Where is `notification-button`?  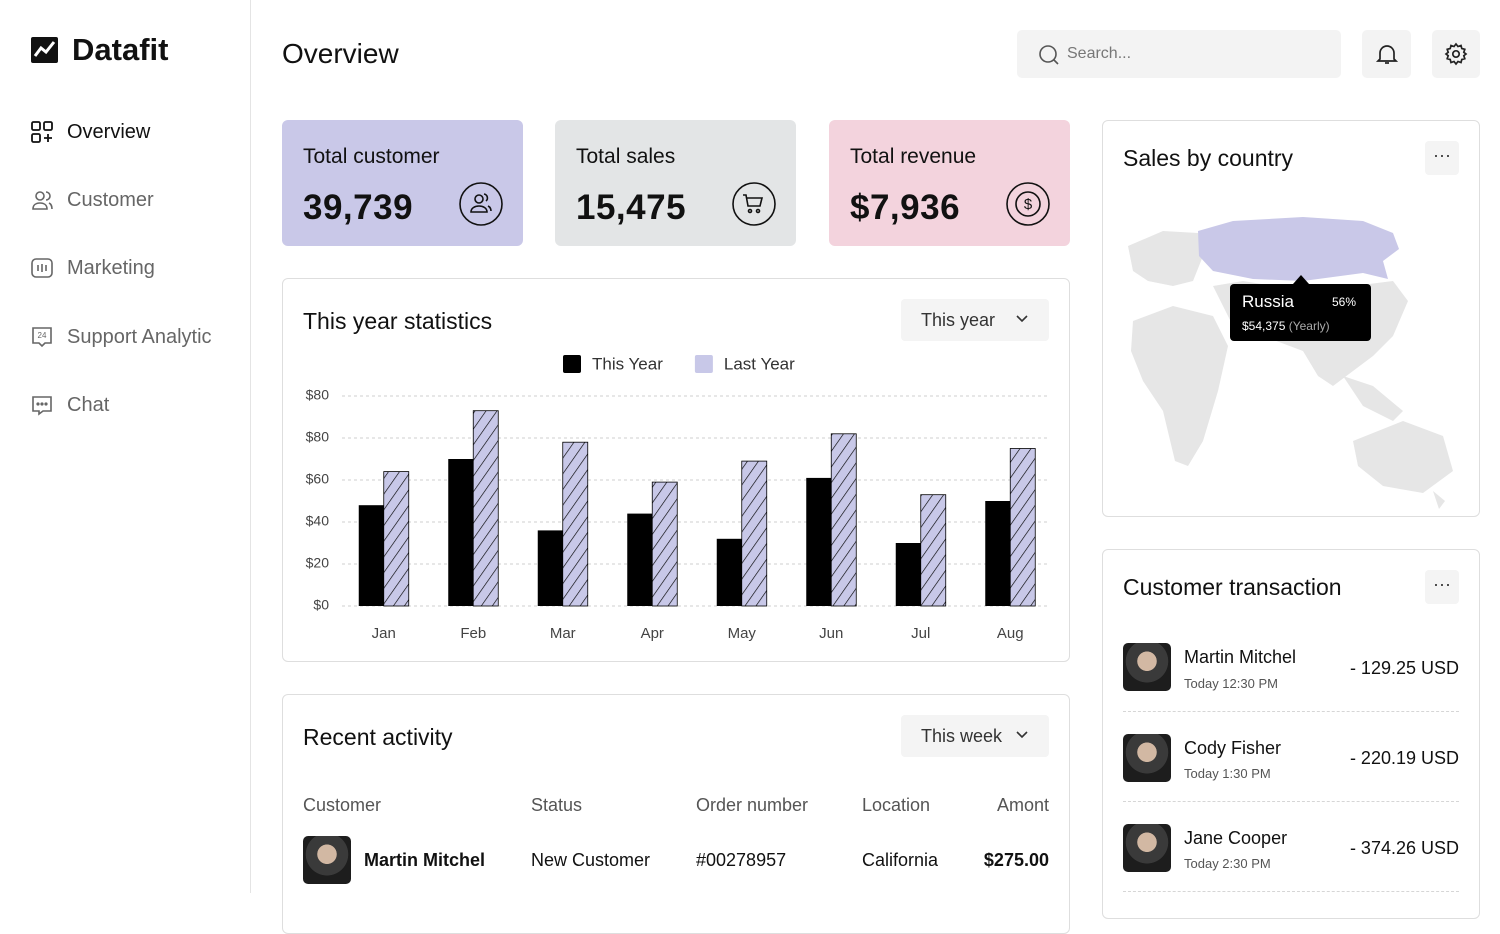
notification-button is located at coordinates (1386, 54).